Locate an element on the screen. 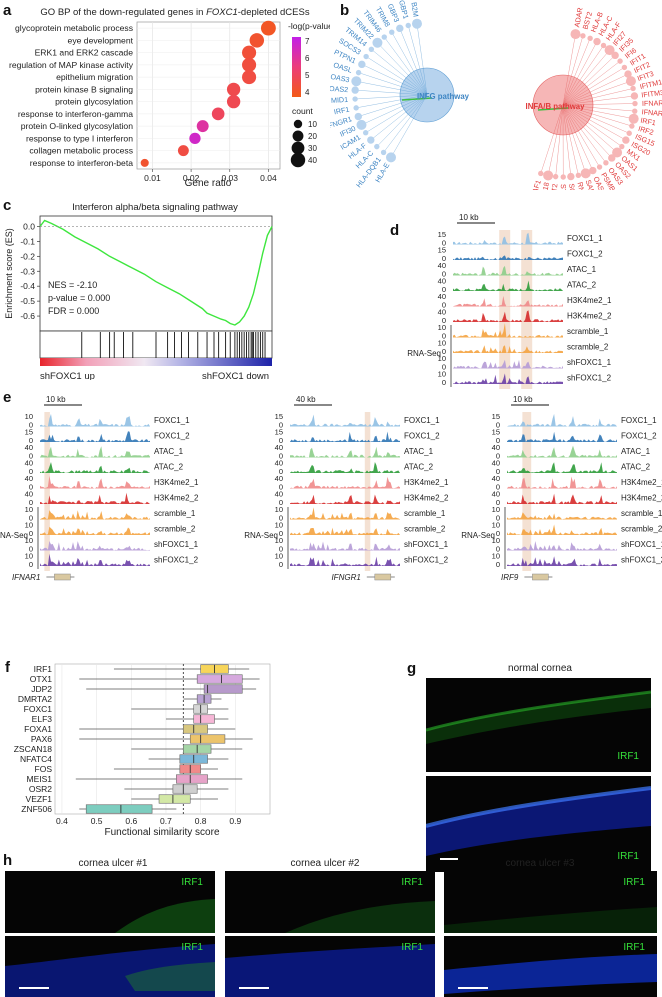 The image size is (662, 997). panel-e-track-max: 10 is located at coordinates (496, 509).